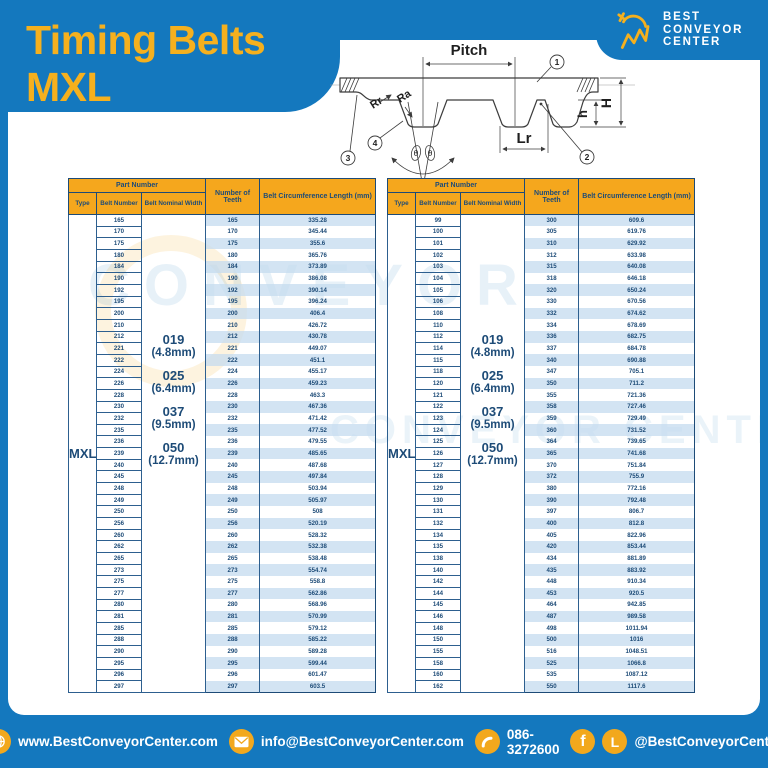  I want to click on break-hatch-right, so click(586, 85).